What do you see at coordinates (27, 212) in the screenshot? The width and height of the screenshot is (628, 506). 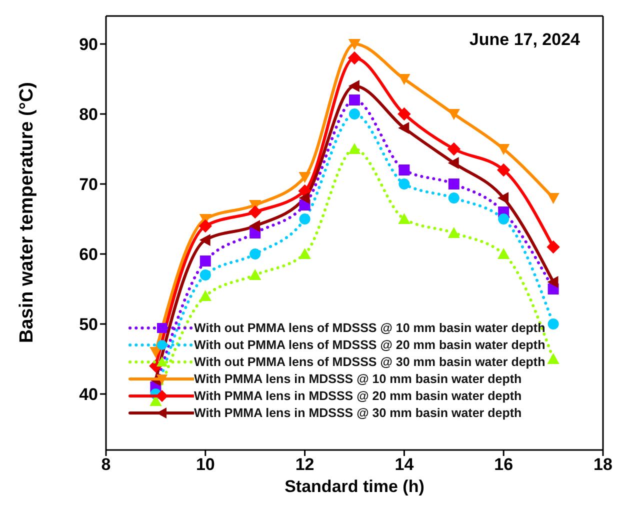 I see `y-axis-title: Basin water temperature (°C)` at bounding box center [27, 212].